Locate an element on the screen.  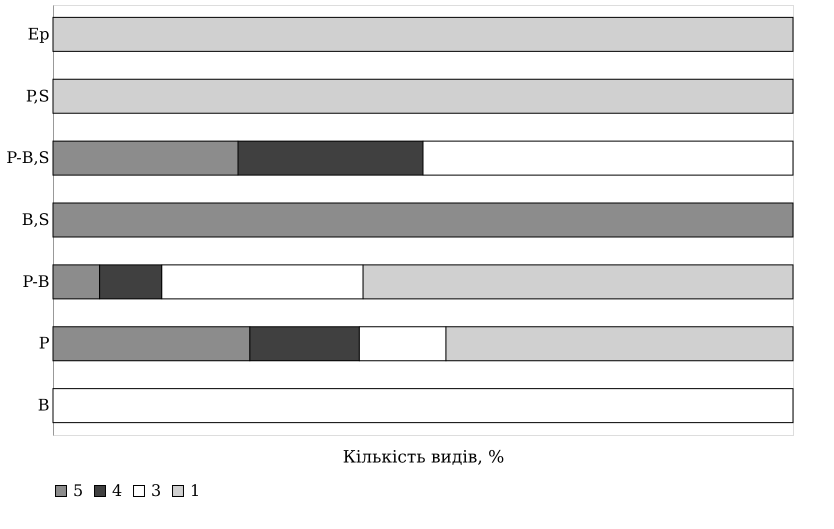
y-tick-label: Ep is located at coordinates (39, 34).